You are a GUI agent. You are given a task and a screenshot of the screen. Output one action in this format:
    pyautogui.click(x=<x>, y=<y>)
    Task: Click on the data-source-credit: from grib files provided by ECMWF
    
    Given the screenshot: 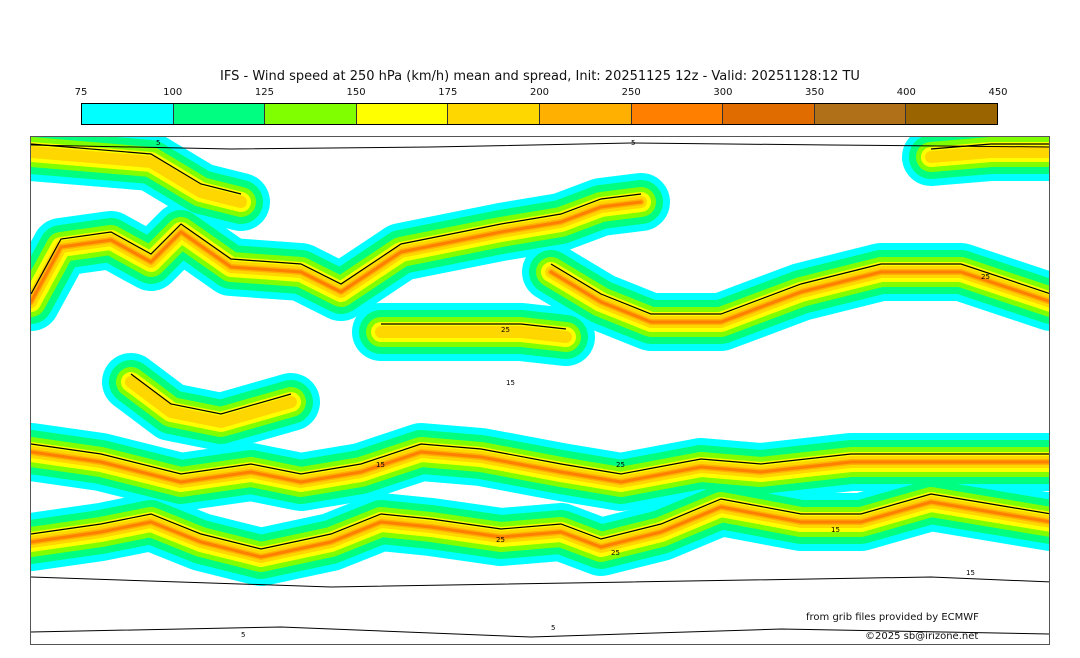 What is the action you would take?
    pyautogui.click(x=892, y=617)
    